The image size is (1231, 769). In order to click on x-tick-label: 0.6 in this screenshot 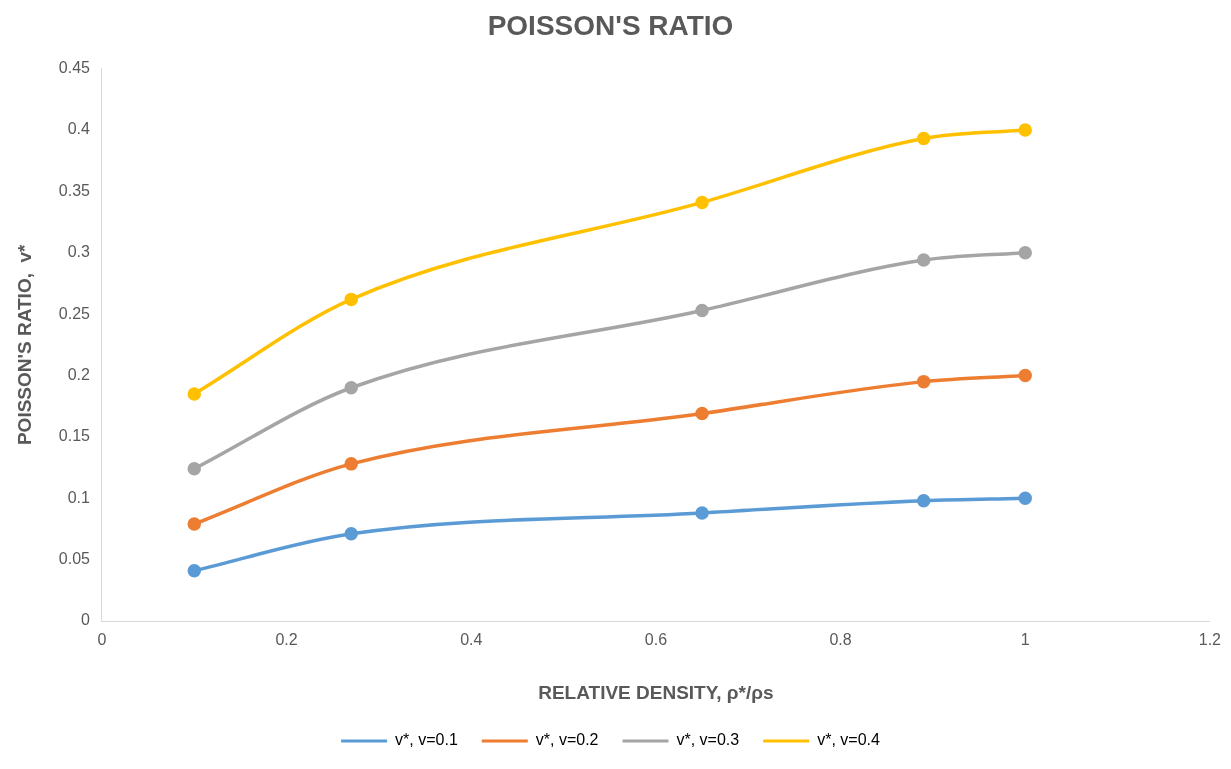, I will do `click(656, 640)`.